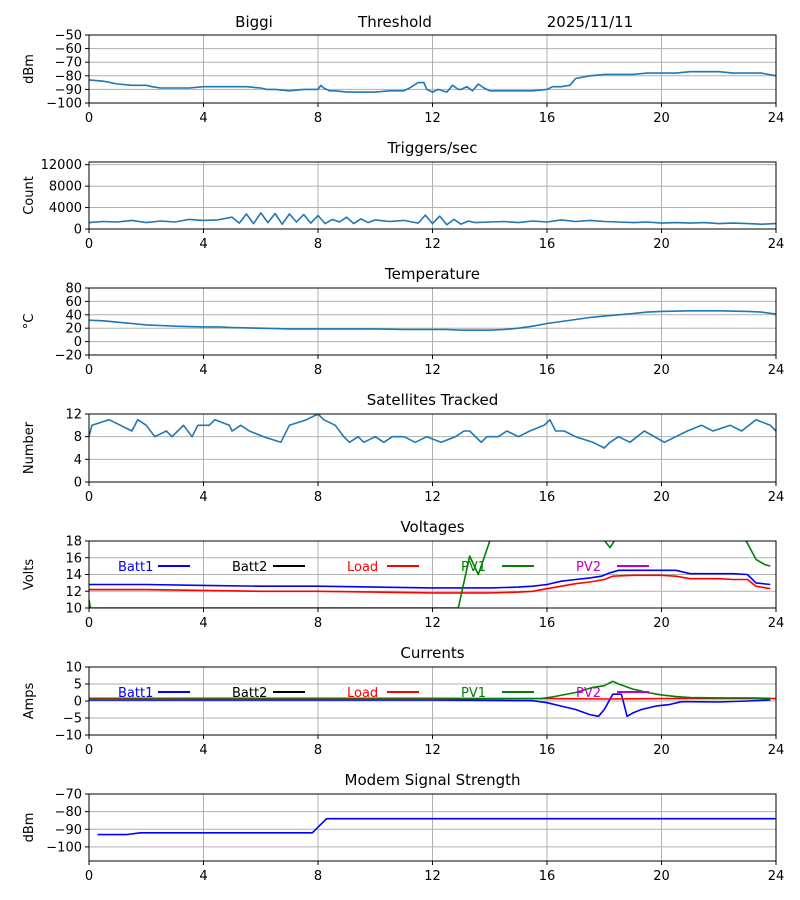 The image size is (800, 900). Describe the element at coordinates (78, 437) in the screenshot. I see `y-tick-label: 8` at that location.